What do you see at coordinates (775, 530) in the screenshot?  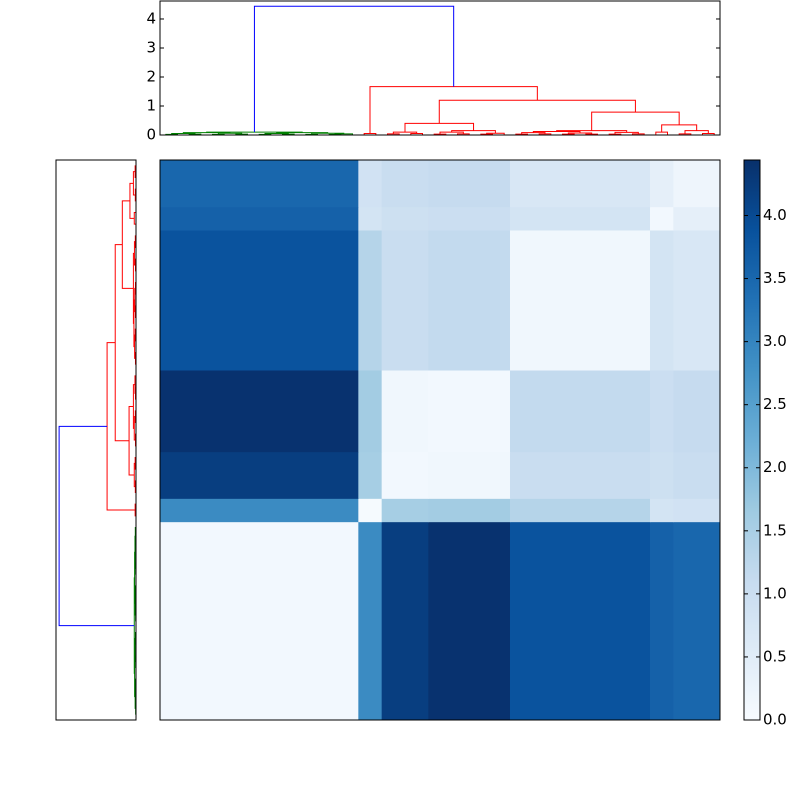 I see `colorbar-tick-label: 1.5` at bounding box center [775, 530].